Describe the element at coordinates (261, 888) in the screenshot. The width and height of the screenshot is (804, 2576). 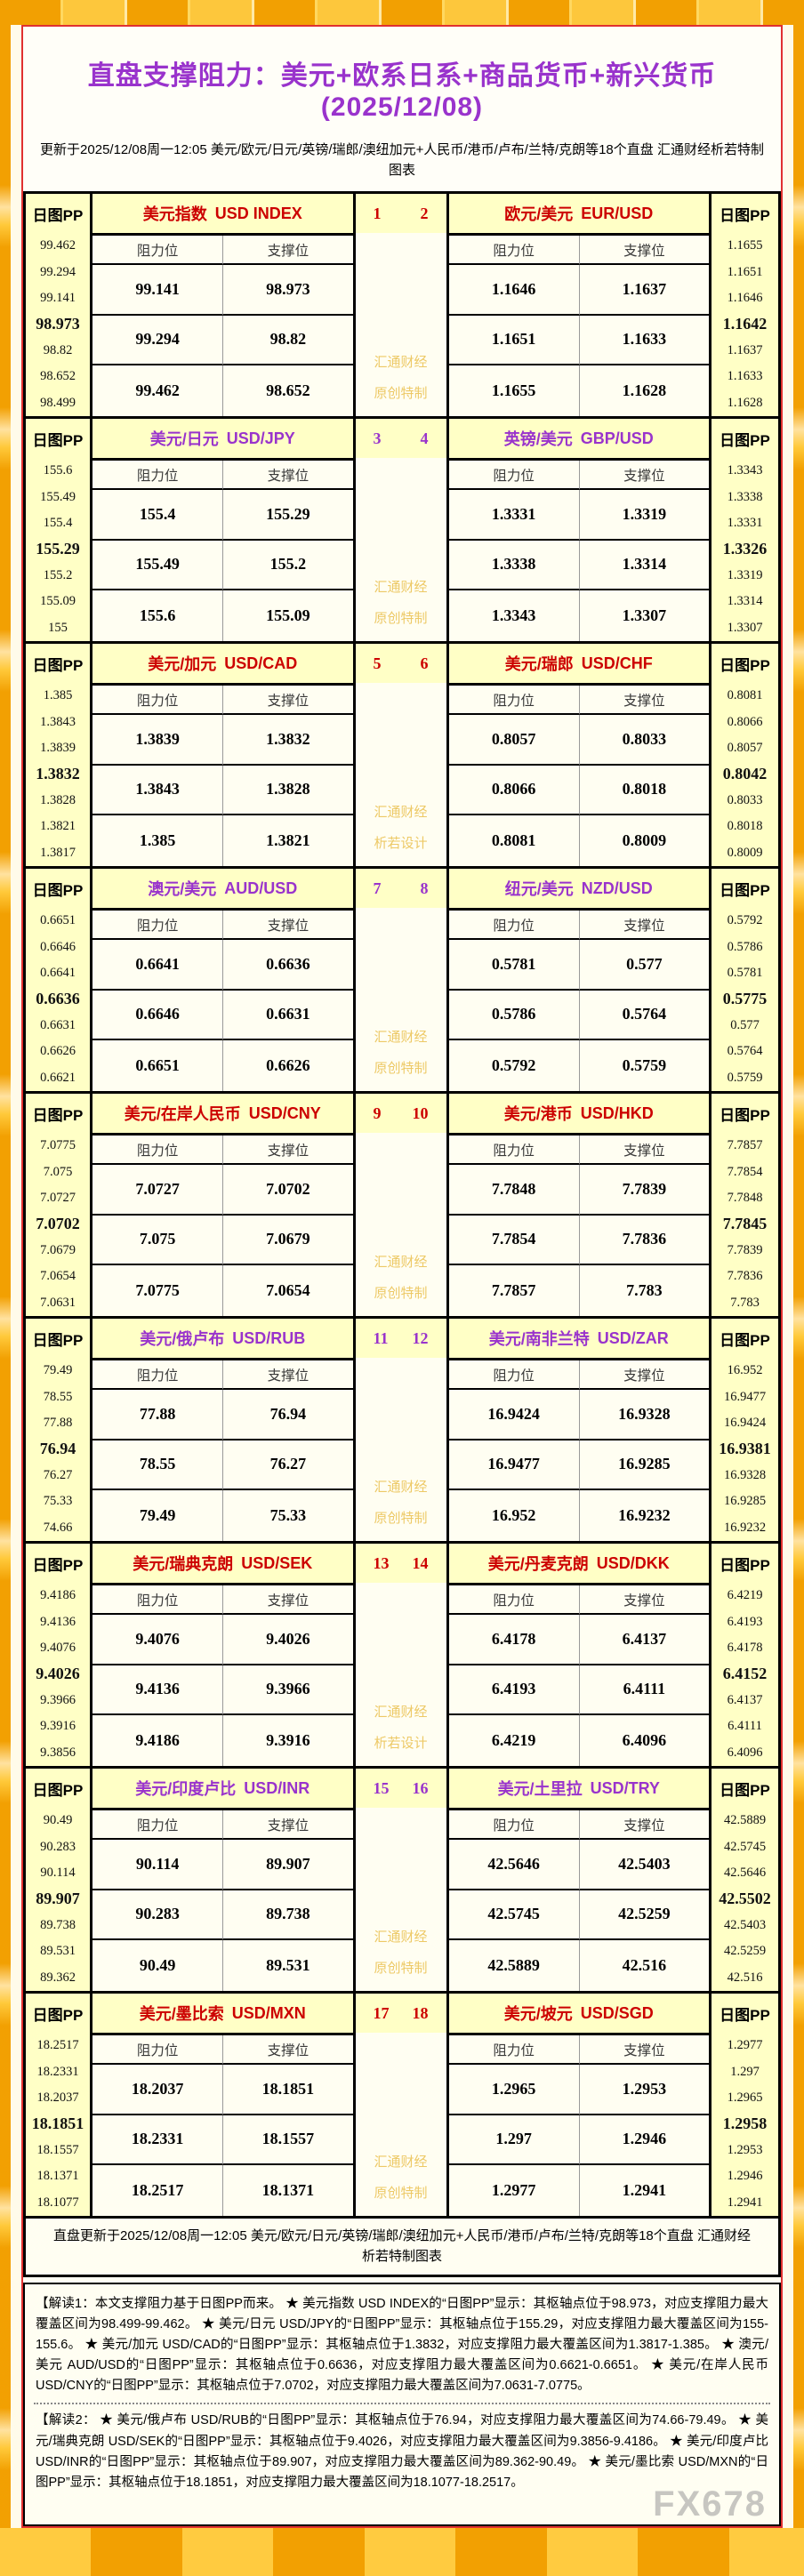
I see `pair-name-en: AUD/USD` at that location.